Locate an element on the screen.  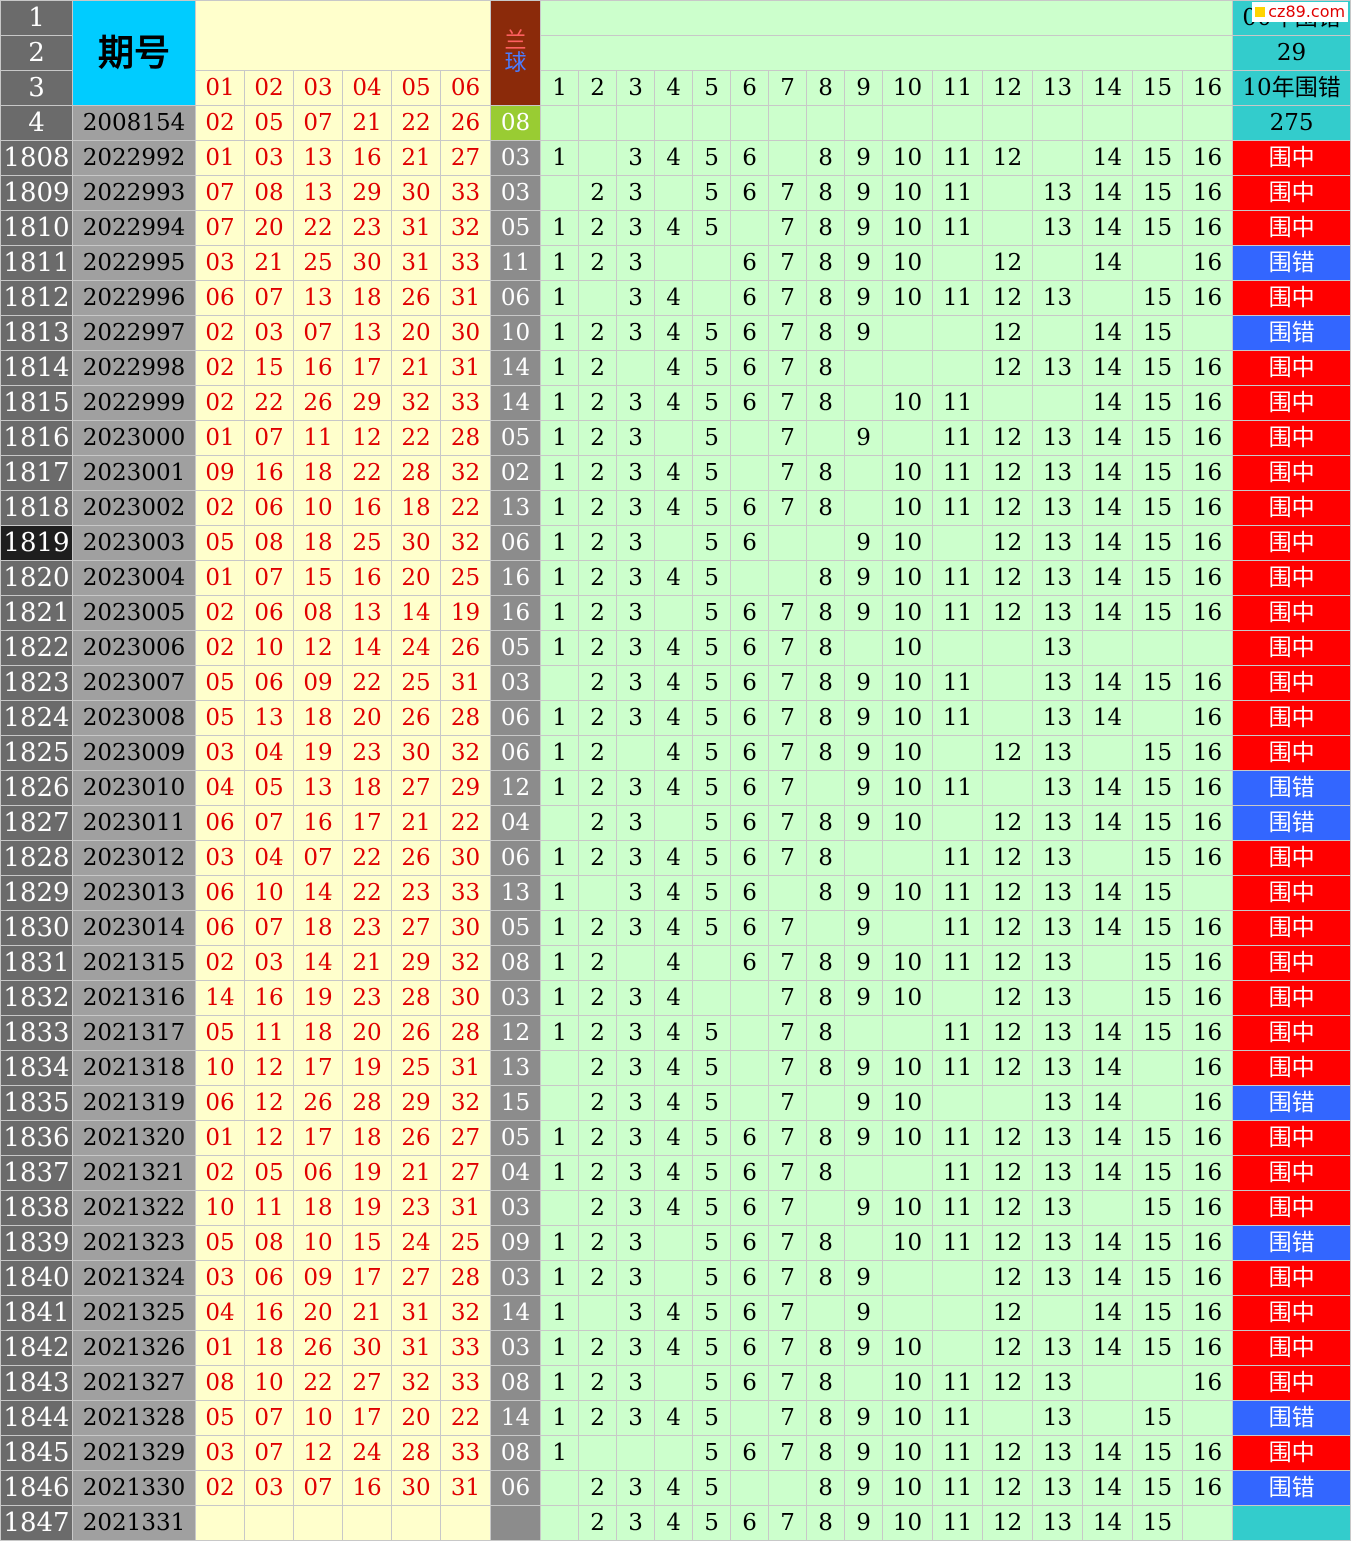
red-ball-cell: 25 is located at coordinates (367, 543).